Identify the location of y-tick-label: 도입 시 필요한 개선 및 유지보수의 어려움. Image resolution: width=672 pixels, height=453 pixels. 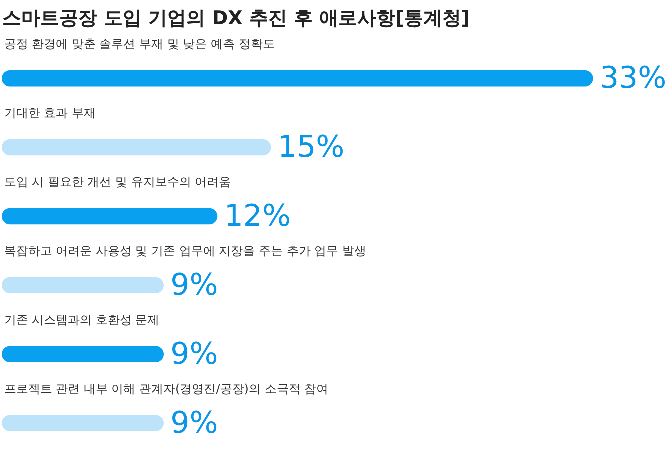
(118, 182).